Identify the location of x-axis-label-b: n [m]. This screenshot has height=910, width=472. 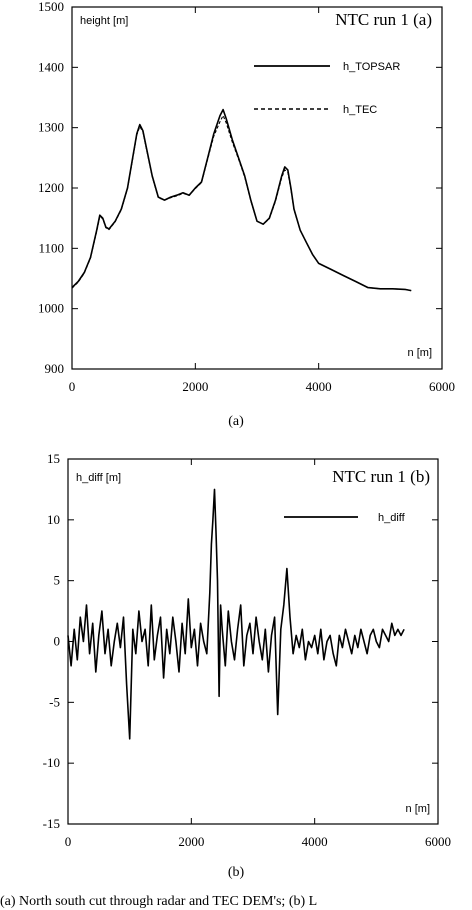
(418, 809).